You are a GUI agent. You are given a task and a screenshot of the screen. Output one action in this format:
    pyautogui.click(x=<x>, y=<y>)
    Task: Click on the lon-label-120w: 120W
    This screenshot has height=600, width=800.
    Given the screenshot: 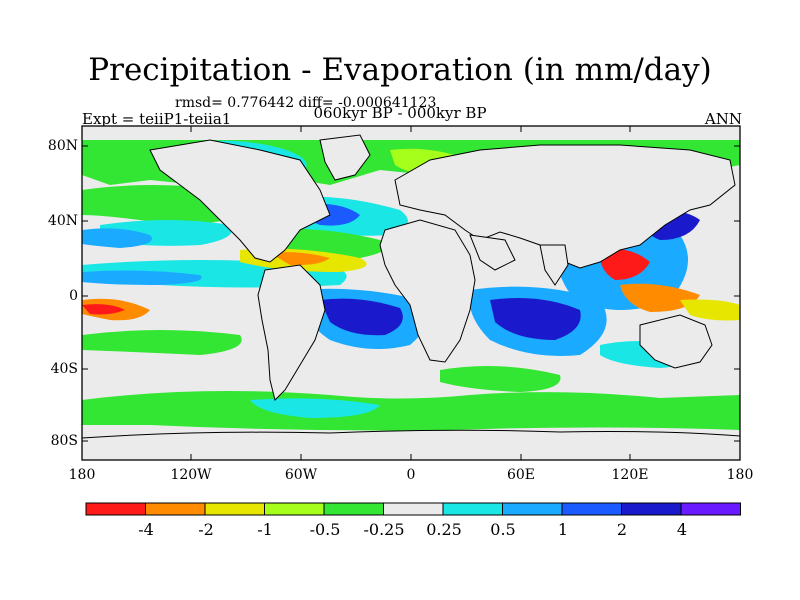 What is the action you would take?
    pyautogui.click(x=191, y=475)
    